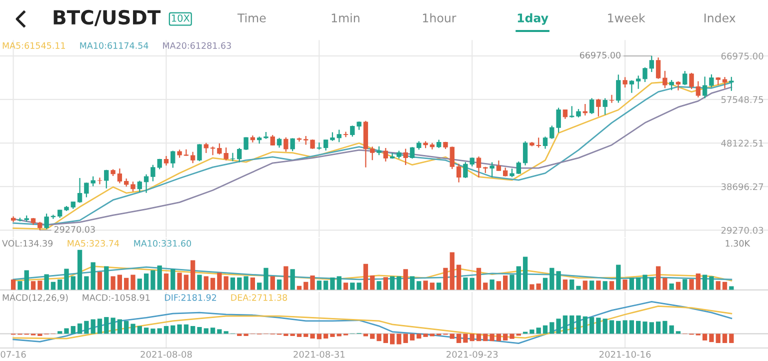 Image resolution: width=768 pixels, height=361 pixels. Describe the element at coordinates (259, 297) in the screenshot. I see `series-label: DEA:2711.38` at that location.